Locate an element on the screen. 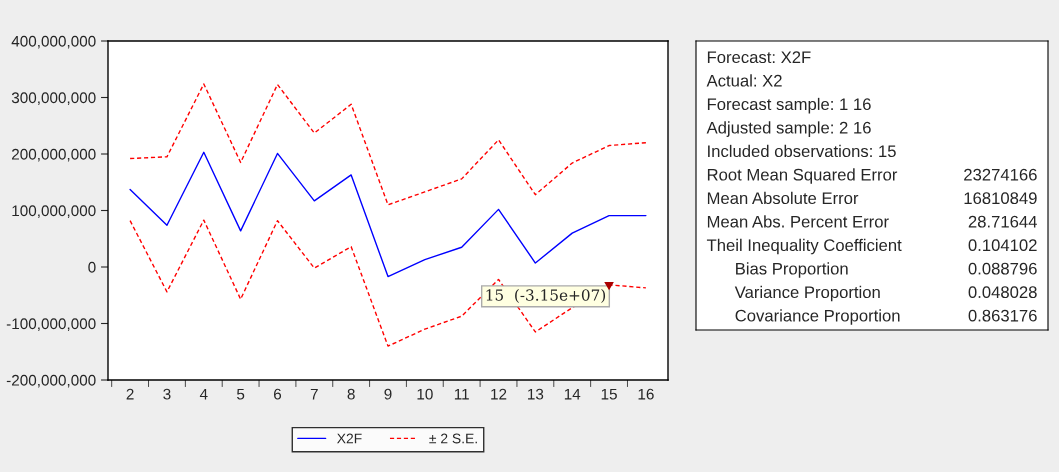  text: Adjusted sample: 2 16 is located at coordinates (788, 129).